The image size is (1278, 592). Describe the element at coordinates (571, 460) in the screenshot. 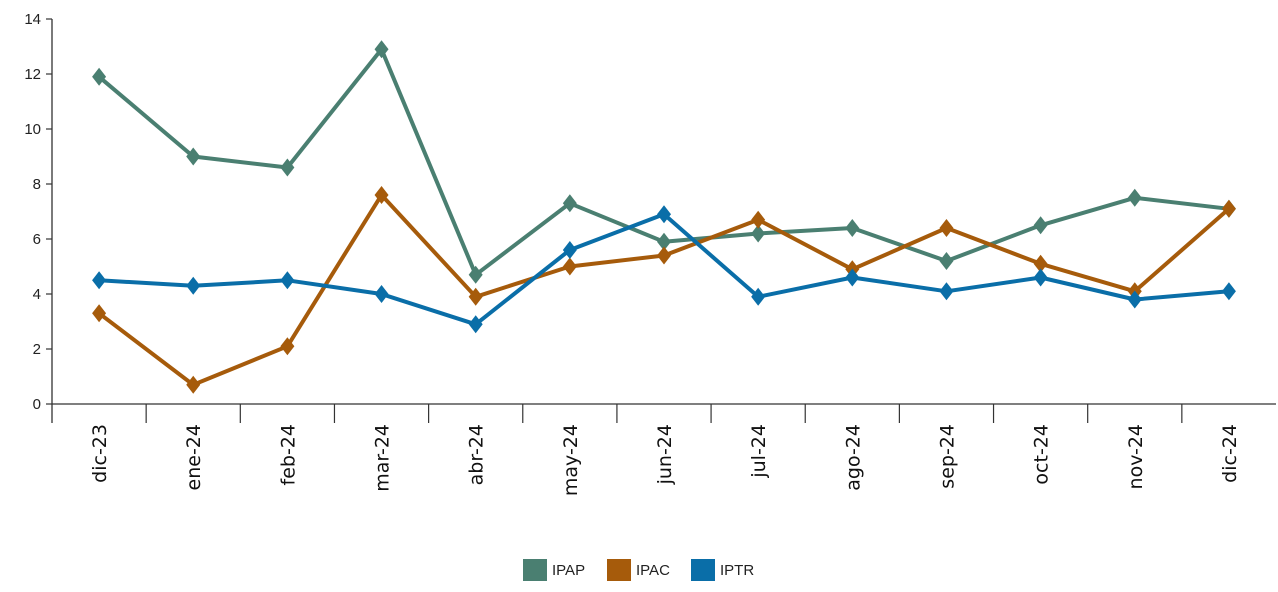

I see `x-tick-label: may-24` at that location.